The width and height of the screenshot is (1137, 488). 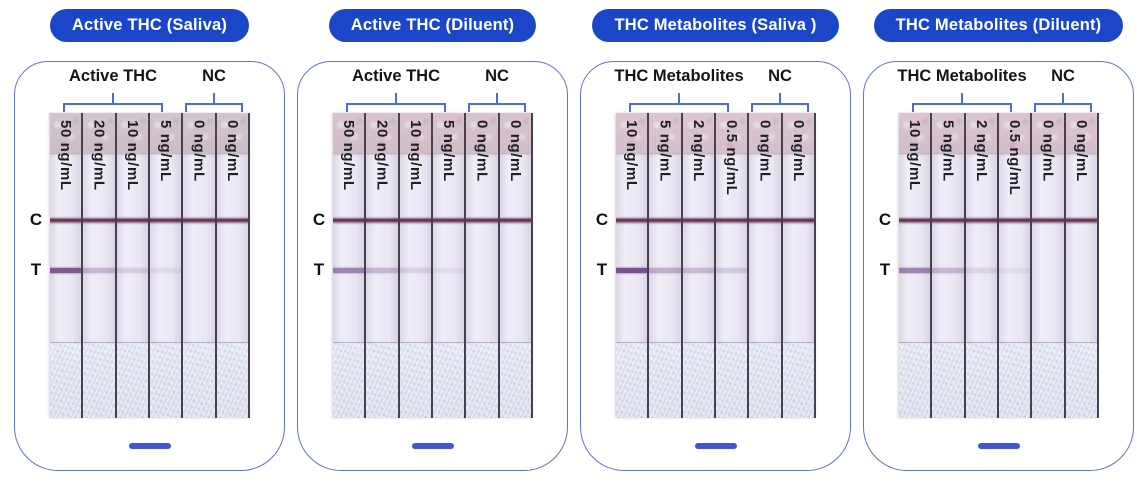 I want to click on panel-title: Active THC (Saliva), so click(x=149, y=25).